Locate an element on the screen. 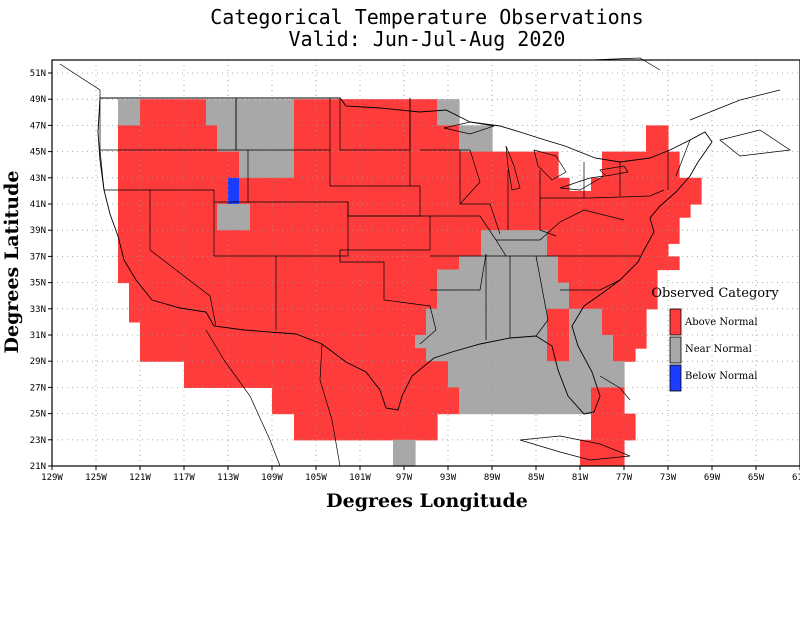 This screenshot has height=618, width=800. legend-title: Observed Category is located at coordinates (715, 293).